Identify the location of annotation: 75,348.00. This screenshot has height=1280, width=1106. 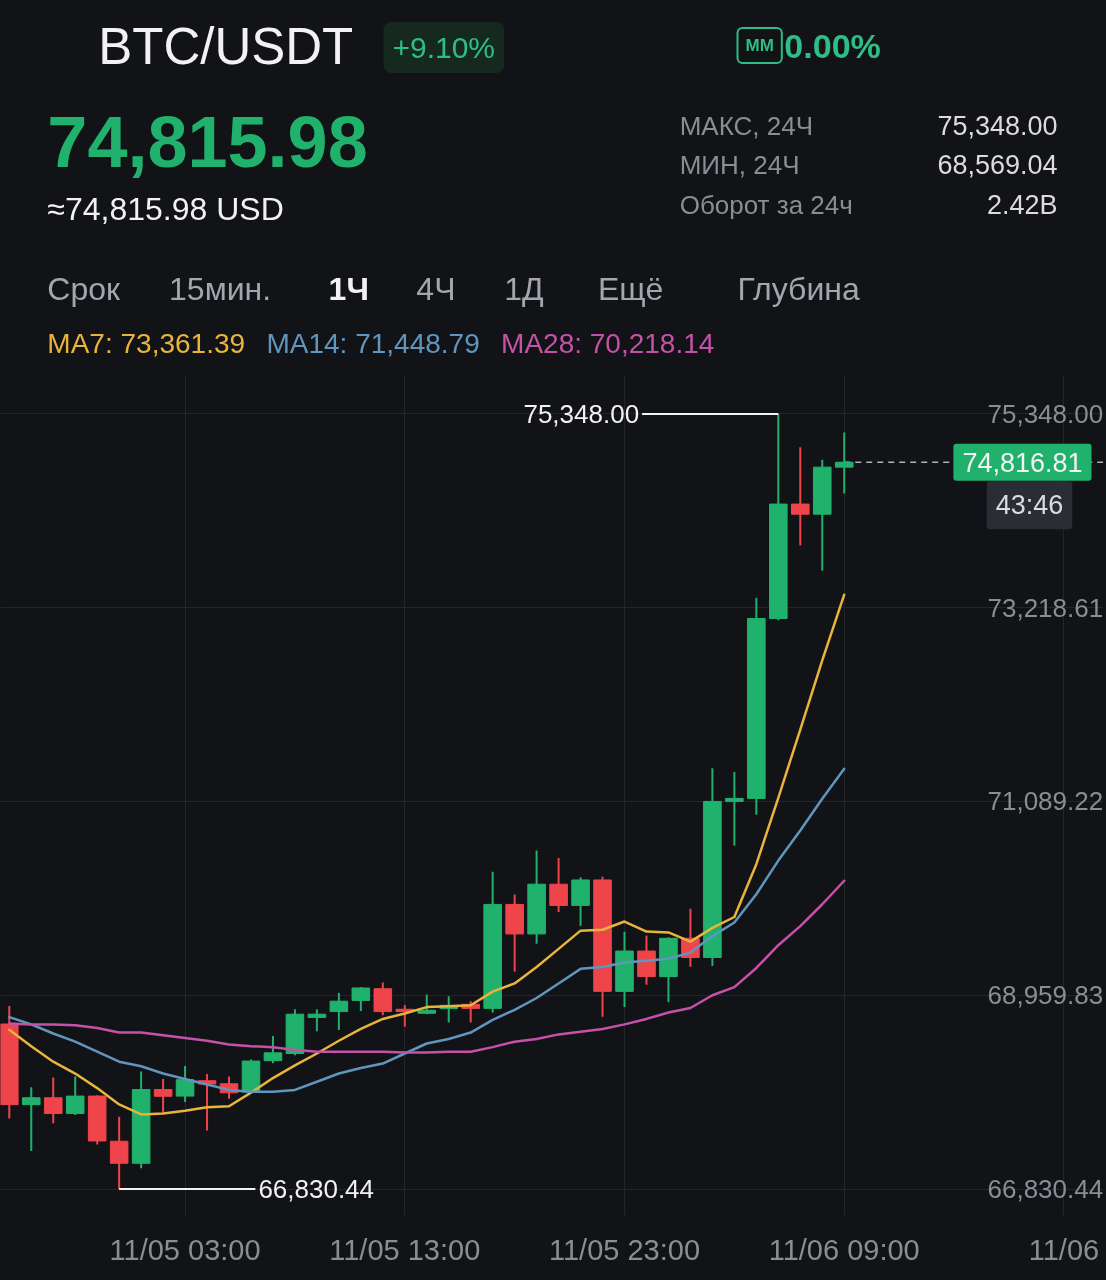
(581, 413).